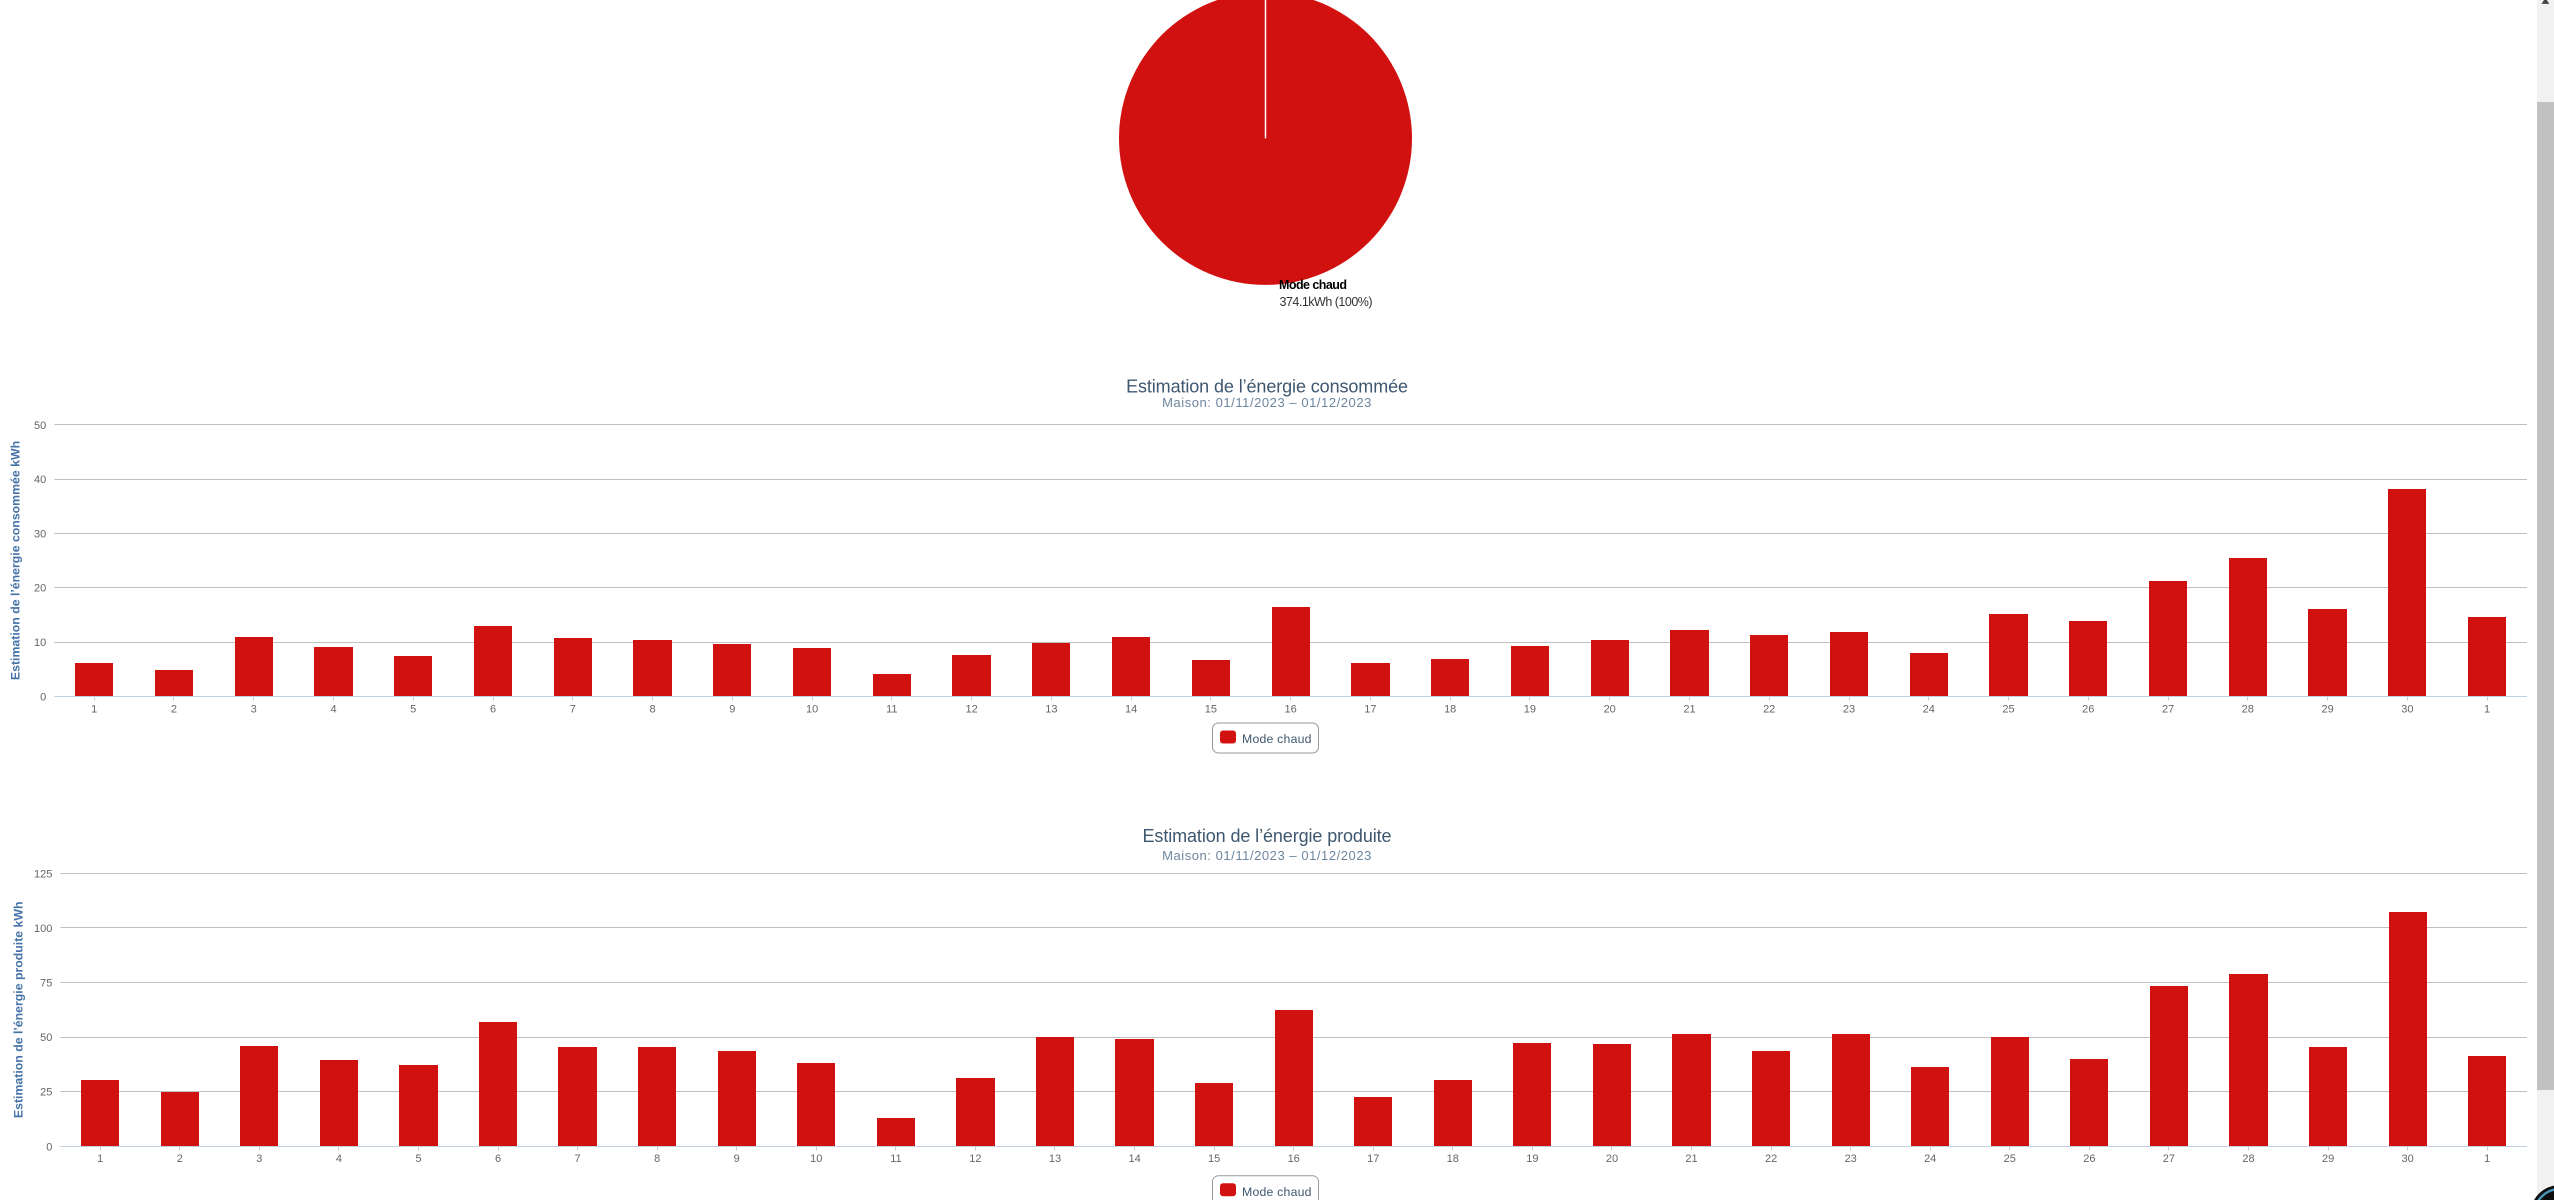 Image resolution: width=2554 pixels, height=1200 pixels. What do you see at coordinates (43, 874) in the screenshot?
I see `svg-text: 125` at bounding box center [43, 874].